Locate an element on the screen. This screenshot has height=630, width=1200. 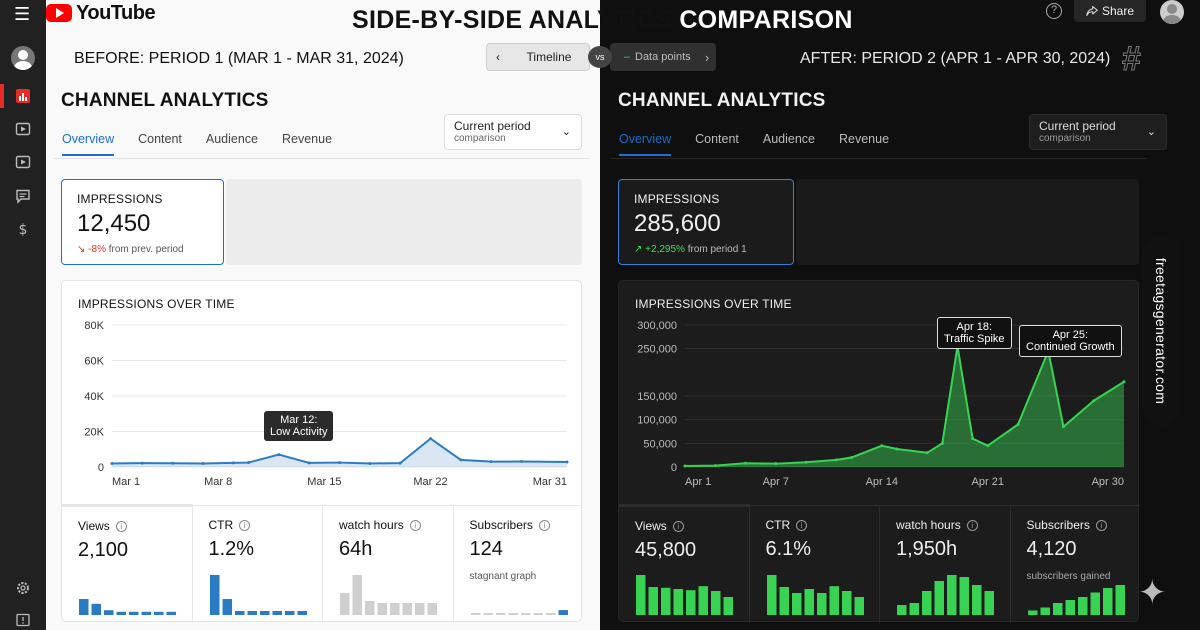
y-tick-label: 60K is located at coordinates (94, 362).